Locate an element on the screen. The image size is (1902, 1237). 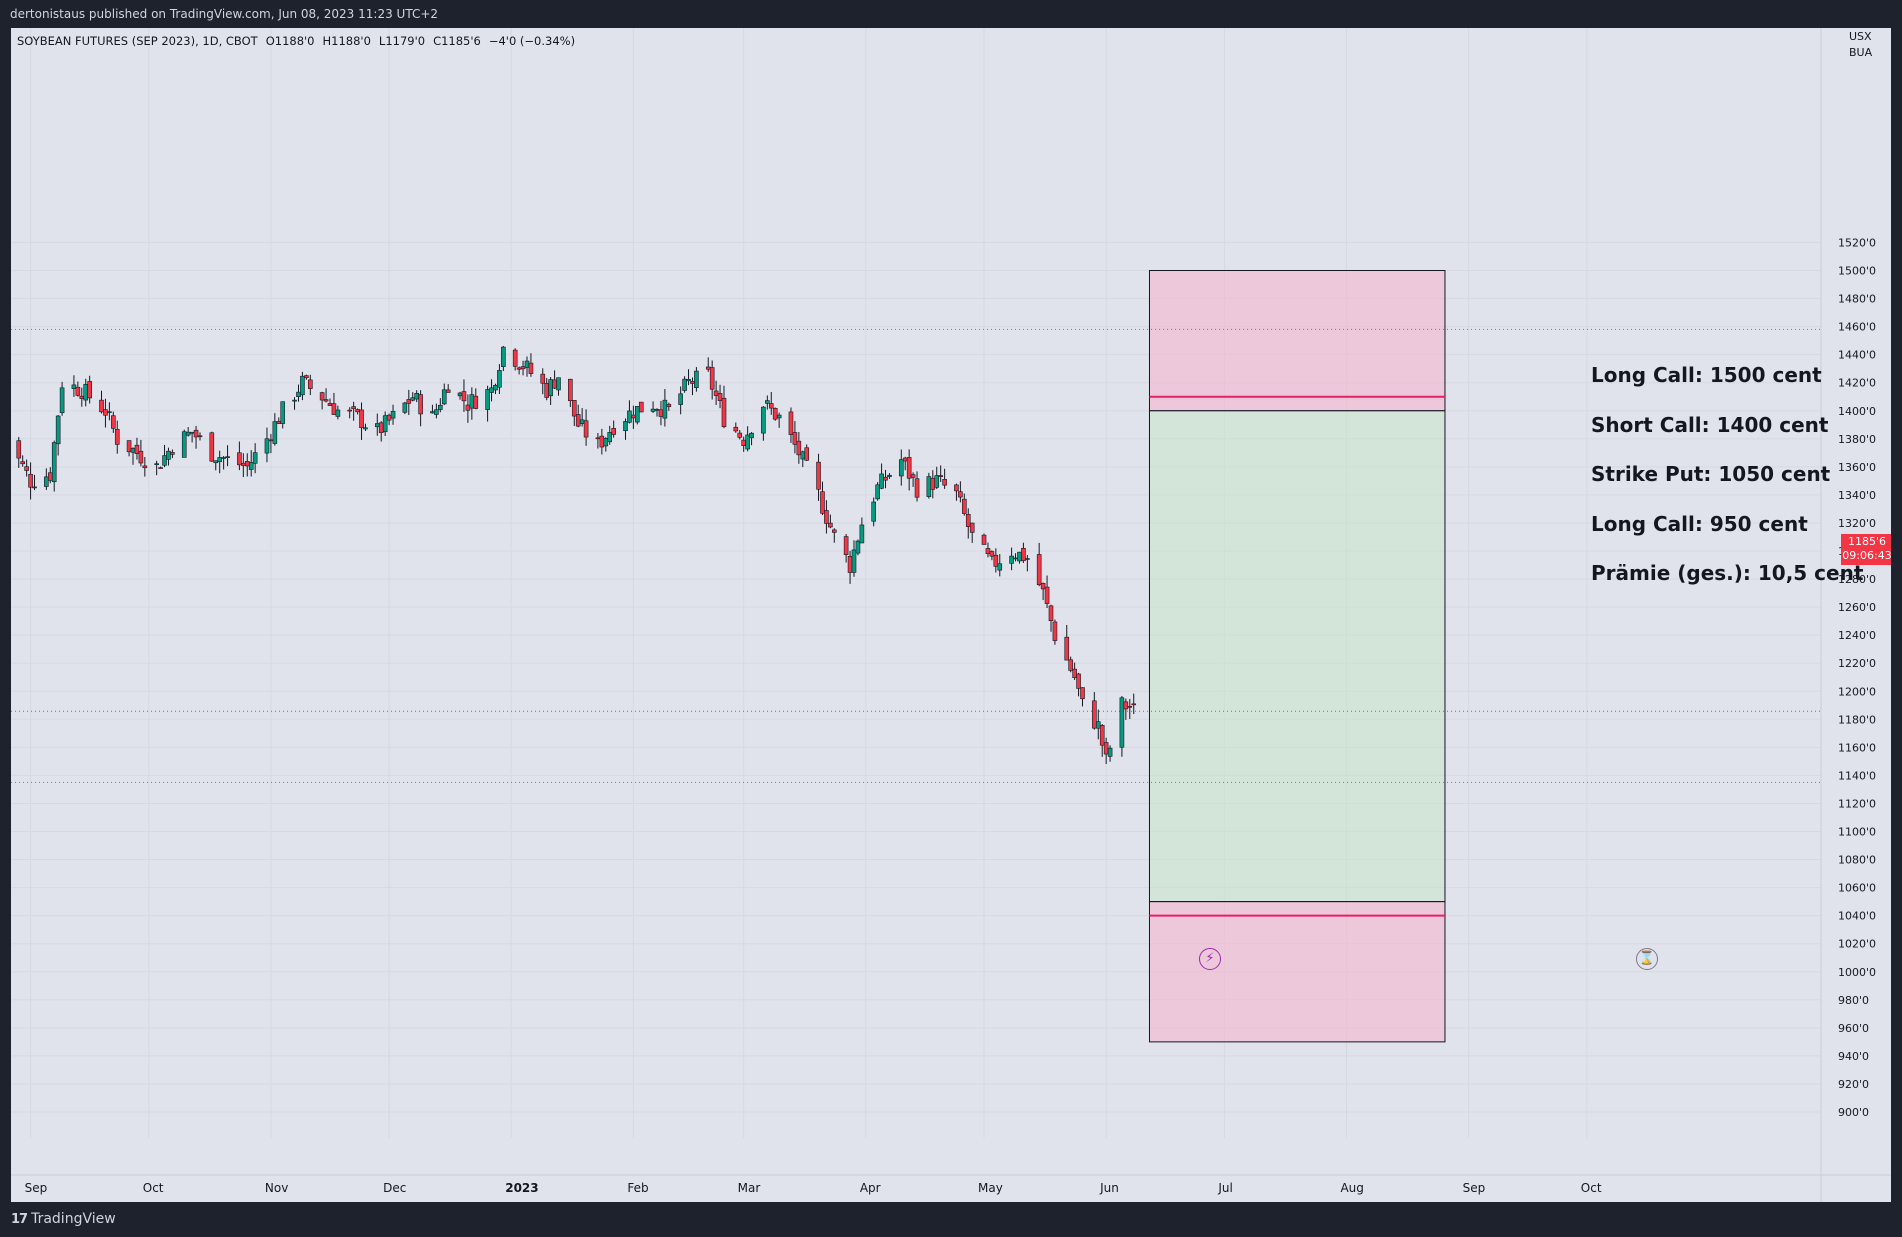
symbol-name: SOYBEAN FUTURES (SEP 2023), 1D, CBOT is located at coordinates (137, 41).